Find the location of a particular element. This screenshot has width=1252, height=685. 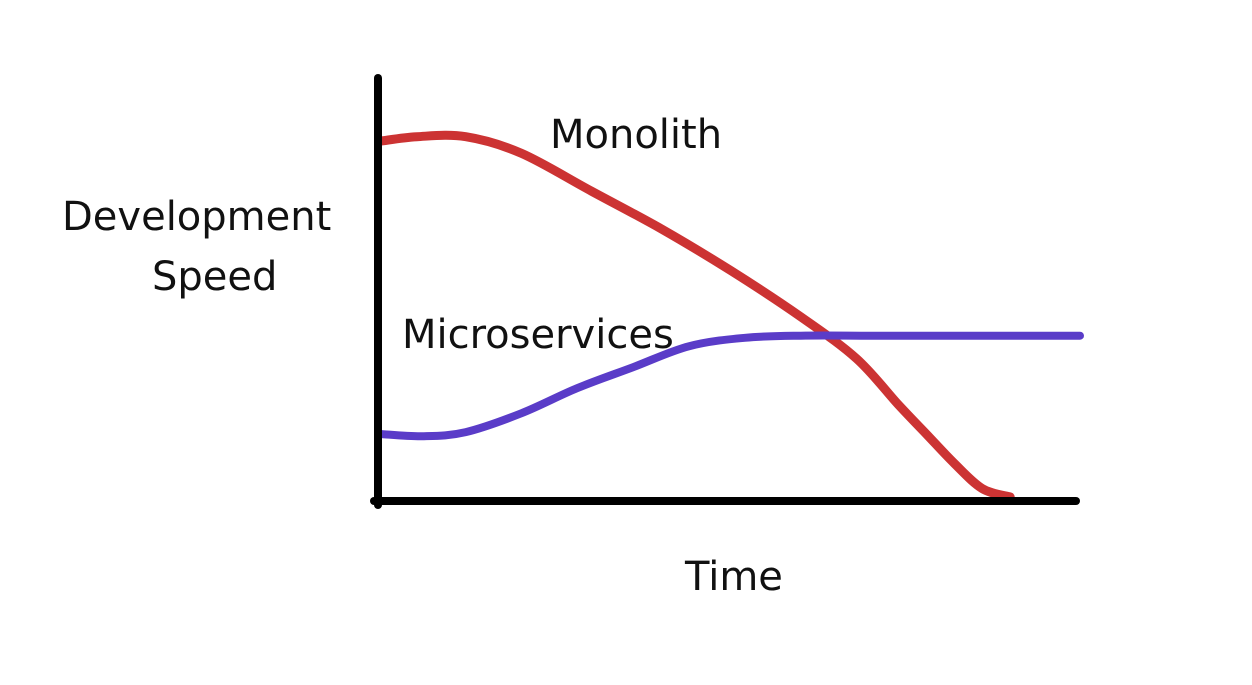

microservices-label: Microservices is located at coordinates (538, 335).